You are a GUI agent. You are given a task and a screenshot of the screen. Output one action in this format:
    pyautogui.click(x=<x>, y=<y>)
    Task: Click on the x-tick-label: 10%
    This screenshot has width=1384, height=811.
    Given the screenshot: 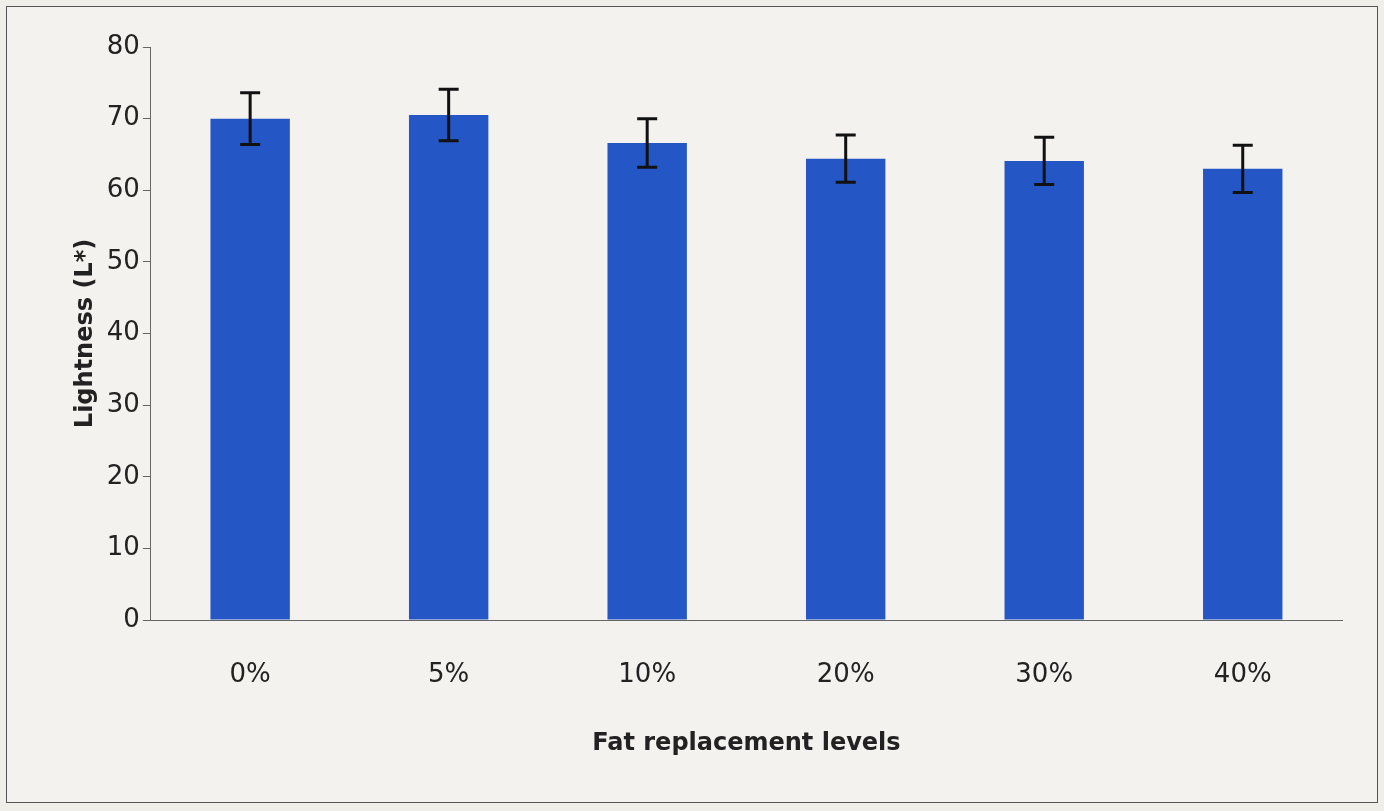 What is the action you would take?
    pyautogui.click(x=647, y=673)
    